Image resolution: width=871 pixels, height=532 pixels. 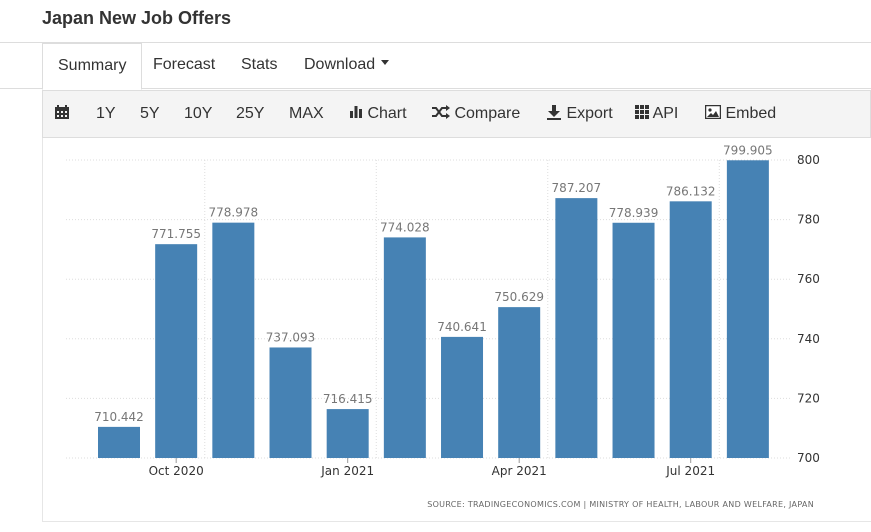 I want to click on bar-data-label: 778.978, so click(x=234, y=213).